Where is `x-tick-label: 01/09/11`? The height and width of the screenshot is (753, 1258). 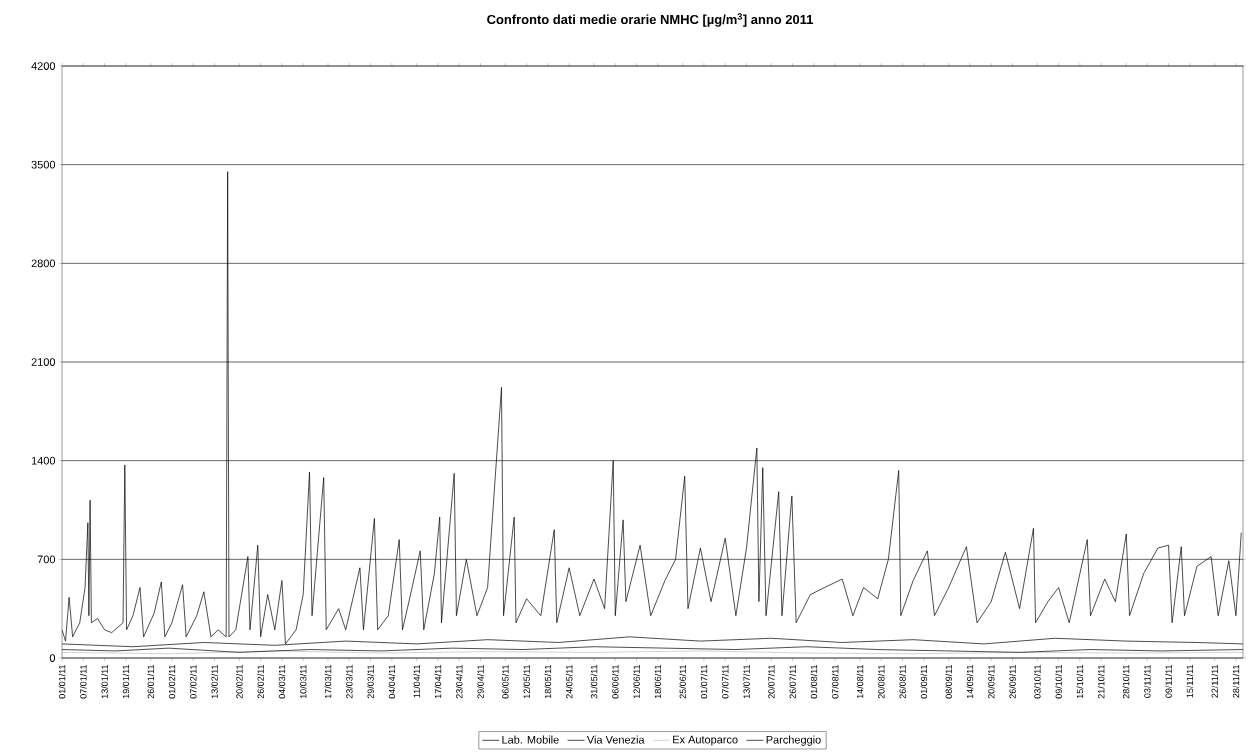
x-tick-label: 01/09/11 is located at coordinates (924, 681).